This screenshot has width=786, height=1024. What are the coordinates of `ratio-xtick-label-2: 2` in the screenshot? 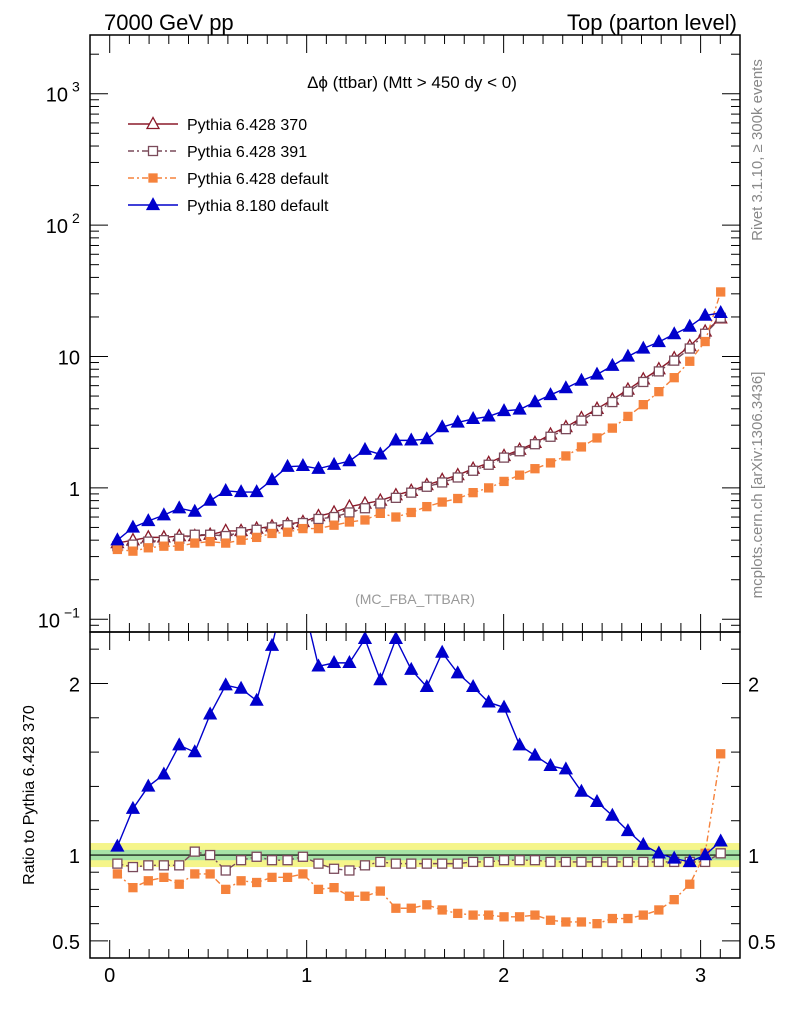 It's located at (503, 976).